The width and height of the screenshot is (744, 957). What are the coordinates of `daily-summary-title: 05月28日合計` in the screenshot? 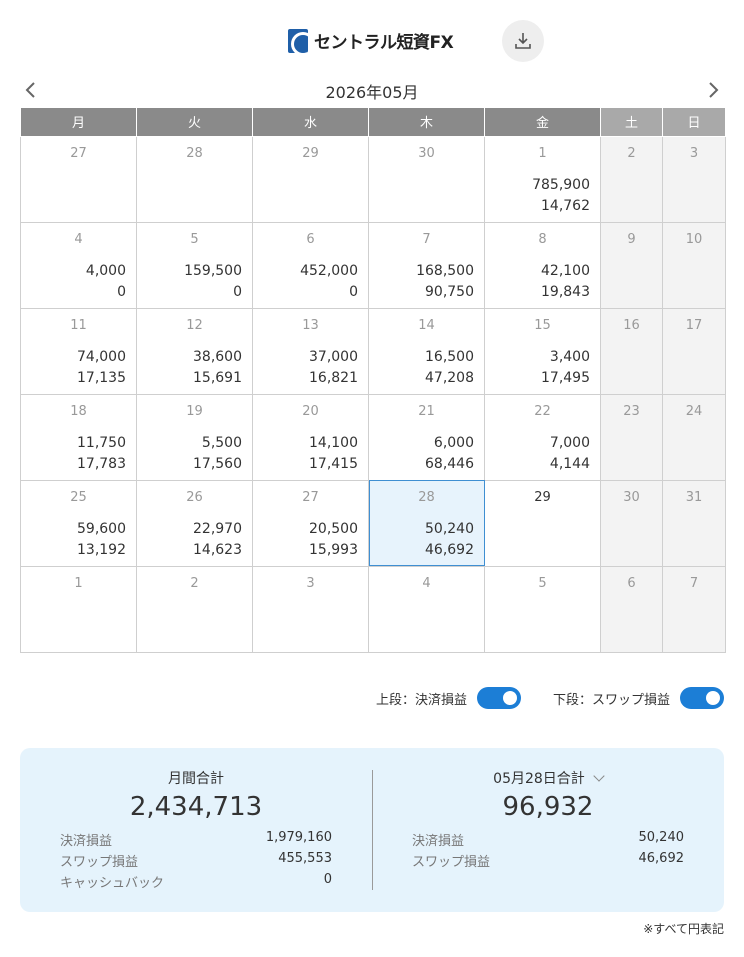 It's located at (548, 778).